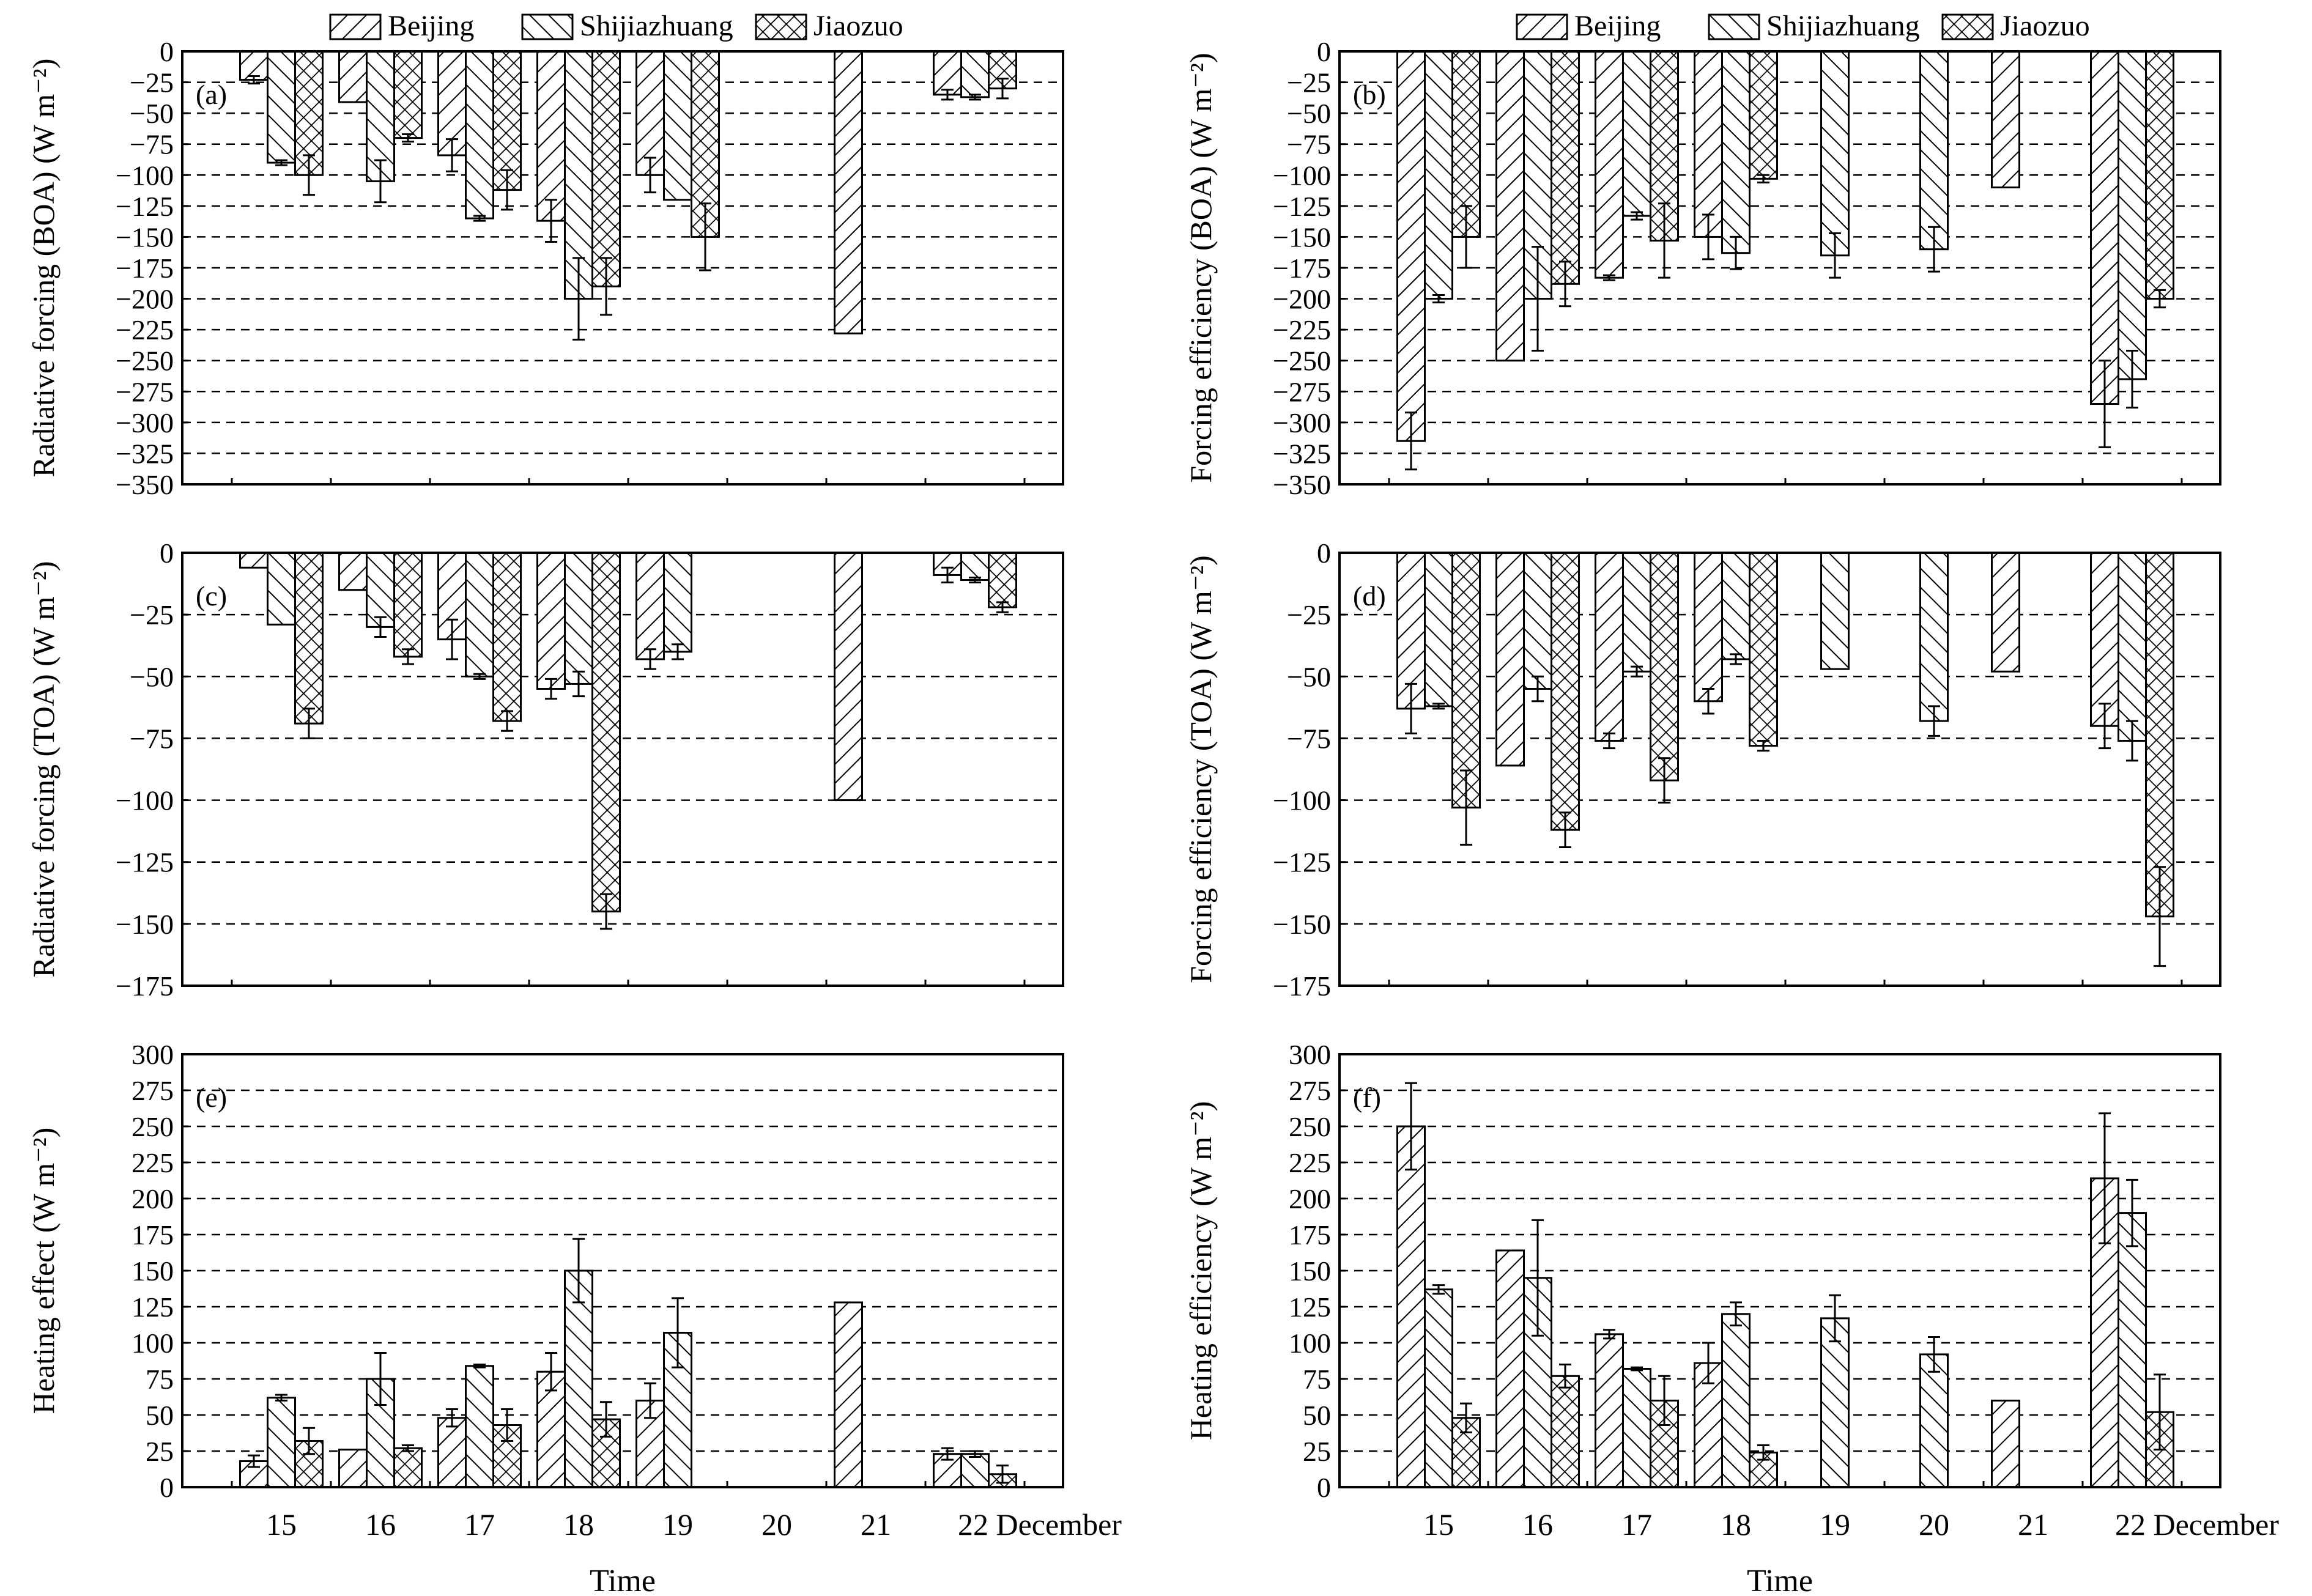 This screenshot has width=2312, height=1596. What do you see at coordinates (1040, 1524) in the screenshot?
I see `x-tick-label: 22 December` at bounding box center [1040, 1524].